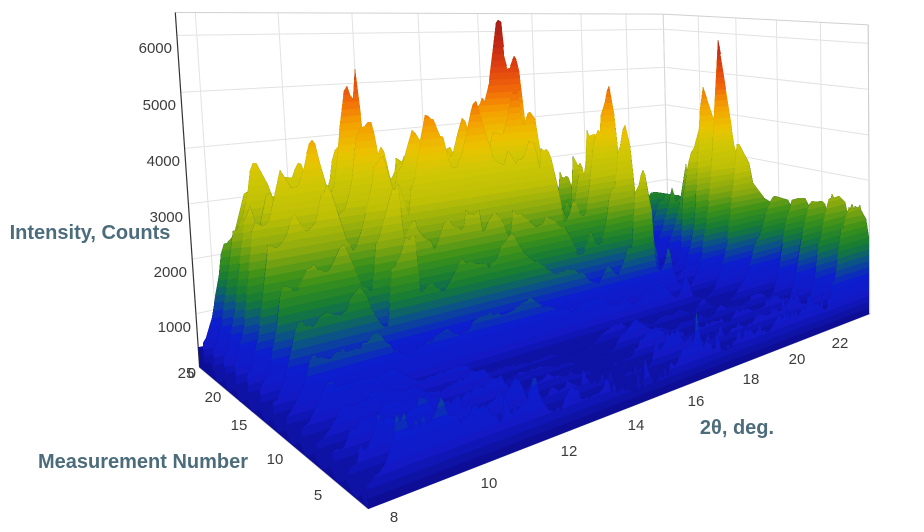  Describe the element at coordinates (90, 233) in the screenshot. I see `svg-text: Intensity, Counts` at that location.